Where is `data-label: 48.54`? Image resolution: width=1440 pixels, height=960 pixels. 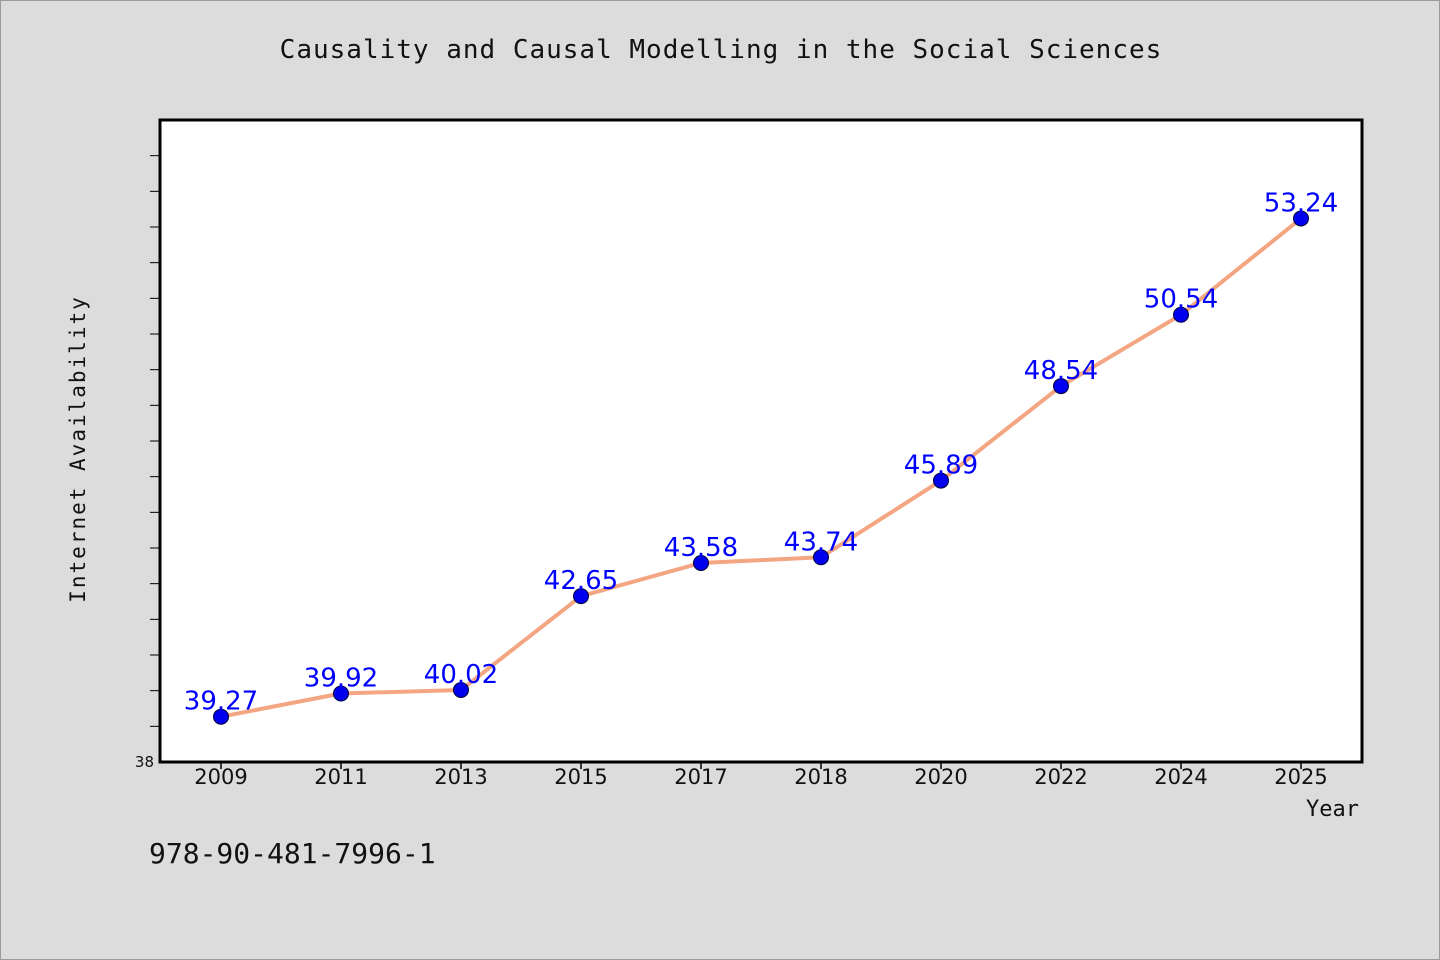
data-label: 48.54 is located at coordinates (1061, 371).